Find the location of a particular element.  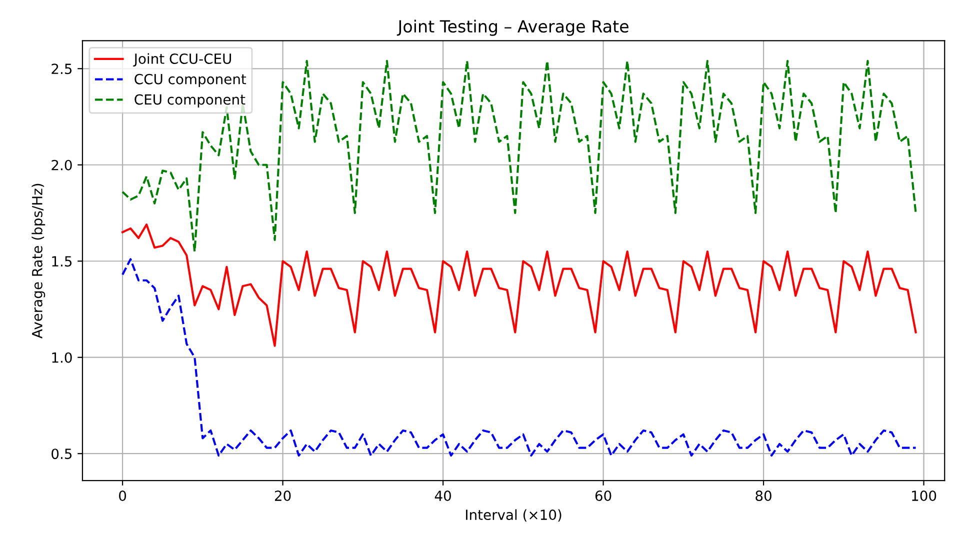

legend-label: Joint CCU-CEU is located at coordinates (182, 60).